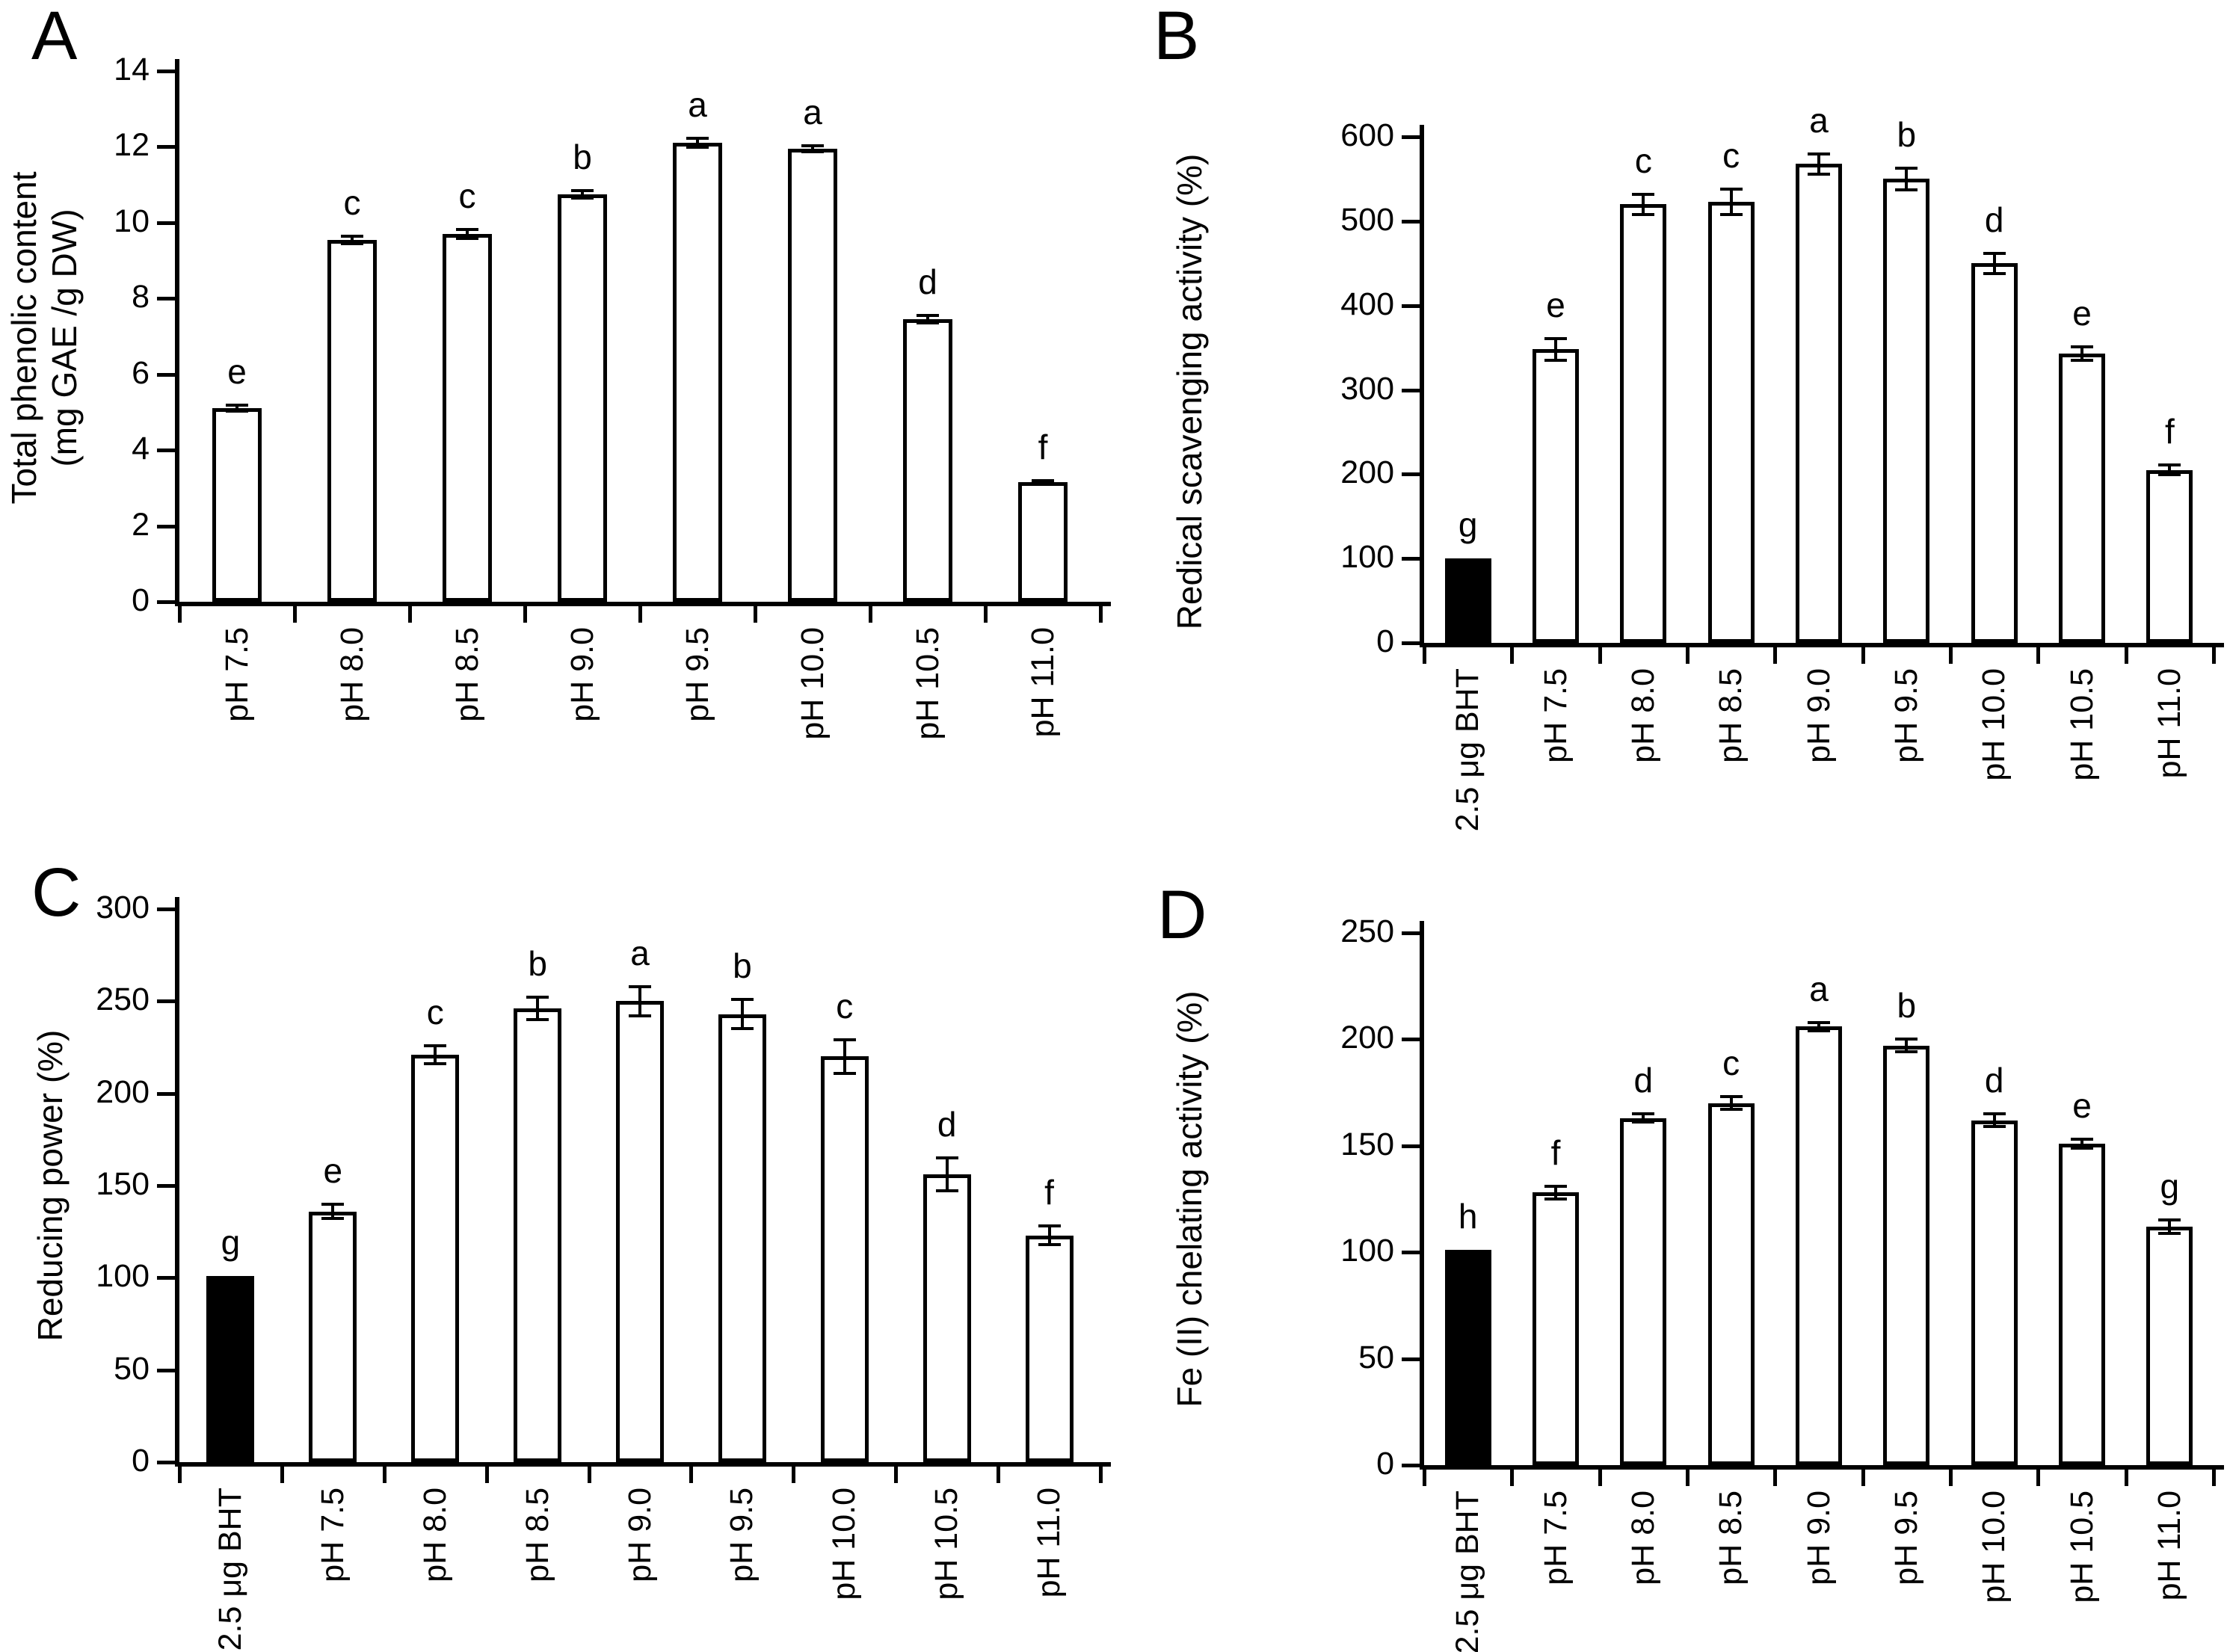  I want to click on significance-letter: e, so click(237, 372).